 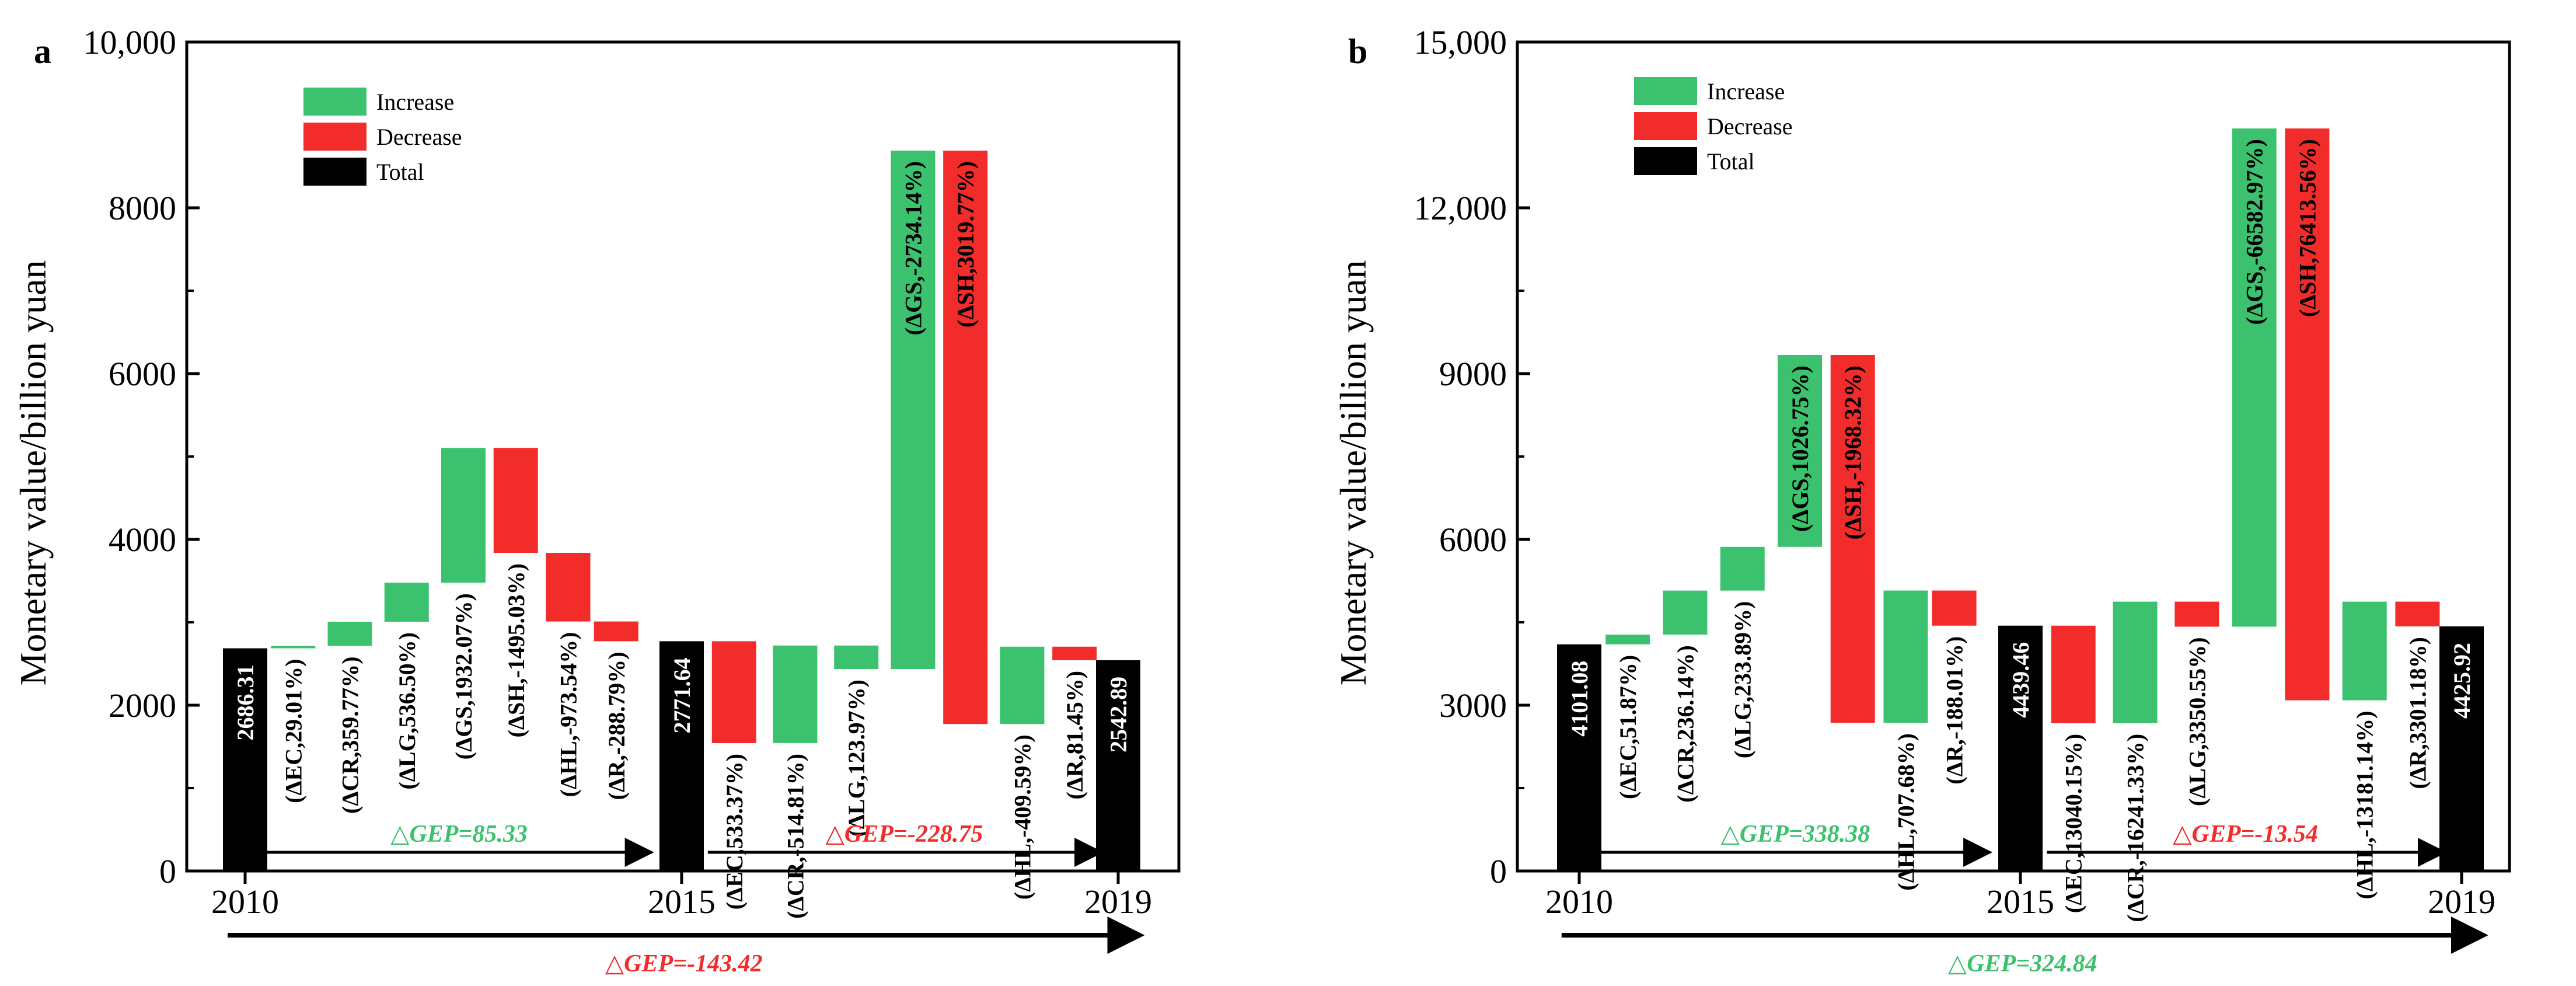 What do you see at coordinates (1795, 834) in the screenshot?
I see `gep-arrow-label: △GEP=338.38` at bounding box center [1795, 834].